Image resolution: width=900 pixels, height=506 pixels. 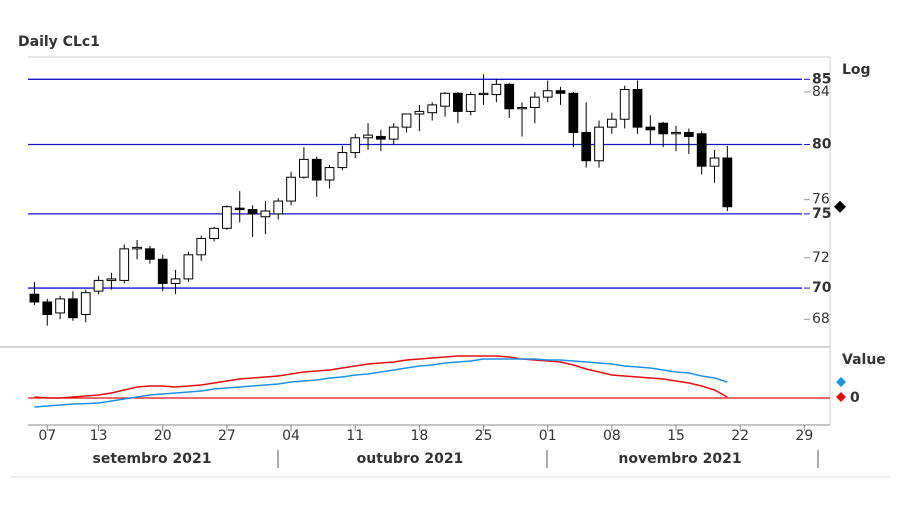 What do you see at coordinates (152, 459) in the screenshot?
I see `month-label: setembro 2021` at bounding box center [152, 459].